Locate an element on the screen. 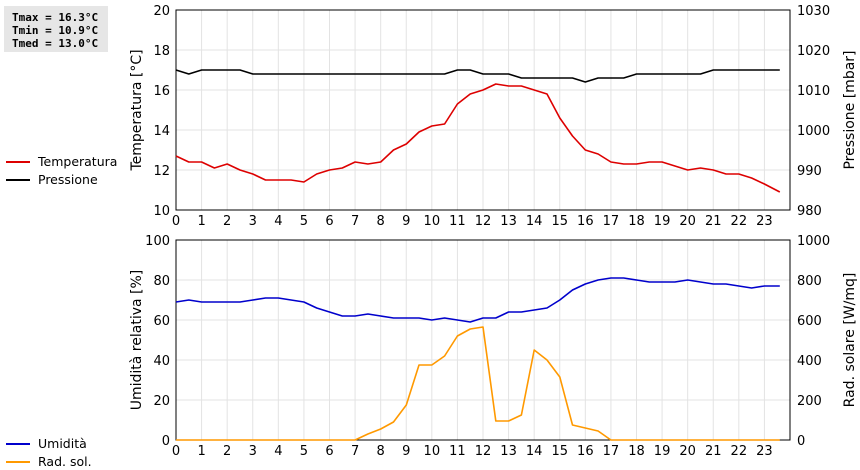 The height and width of the screenshot is (470, 860). legend-swatch-pressione is located at coordinates (18, 180).